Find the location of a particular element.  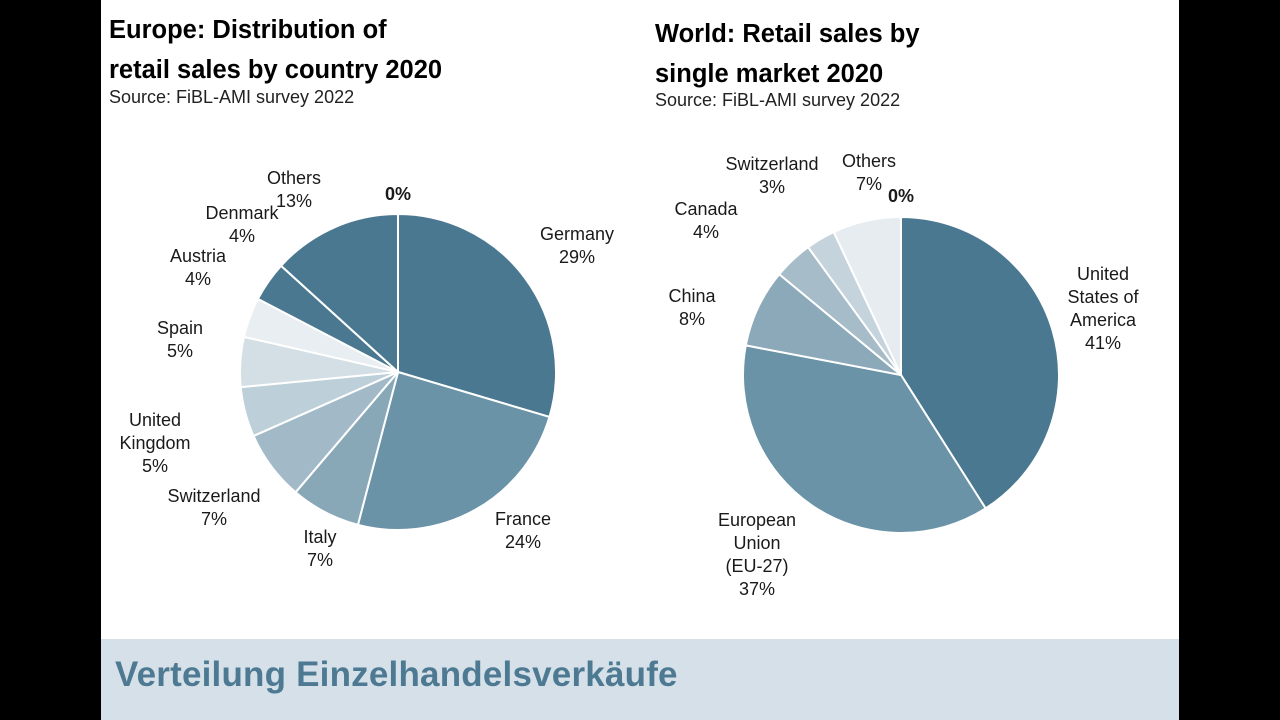

world-label-european-union-eu-27: European Union (EU-27) 37% is located at coordinates (757, 554).